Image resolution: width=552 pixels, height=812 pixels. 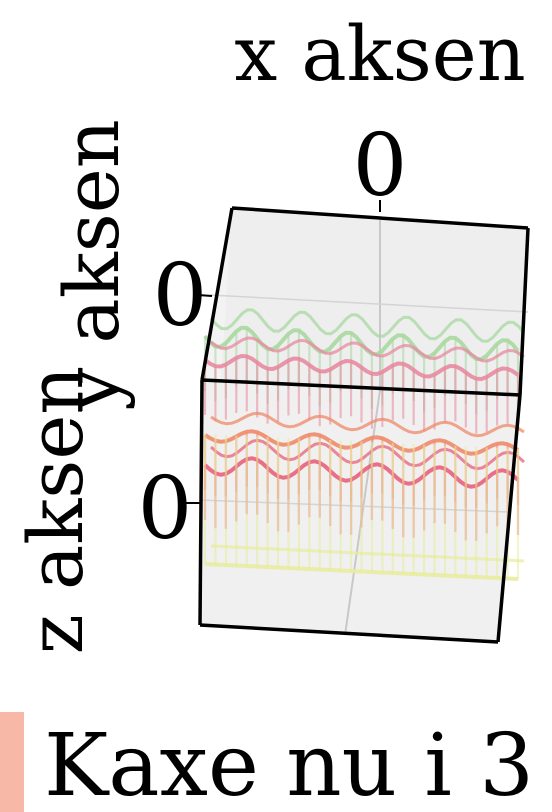 I want to click on frame-edge-right, so click(x=509, y=518).